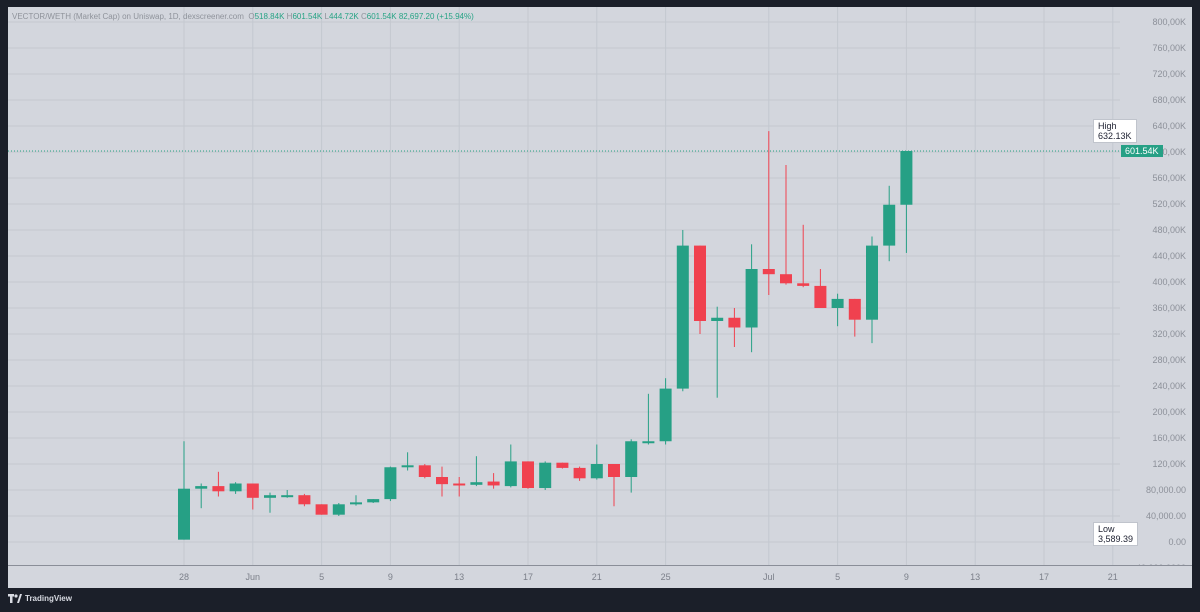 The height and width of the screenshot is (612, 1200). Describe the element at coordinates (1169, 438) in the screenshot. I see `price-tick-label: 160,00K` at that location.